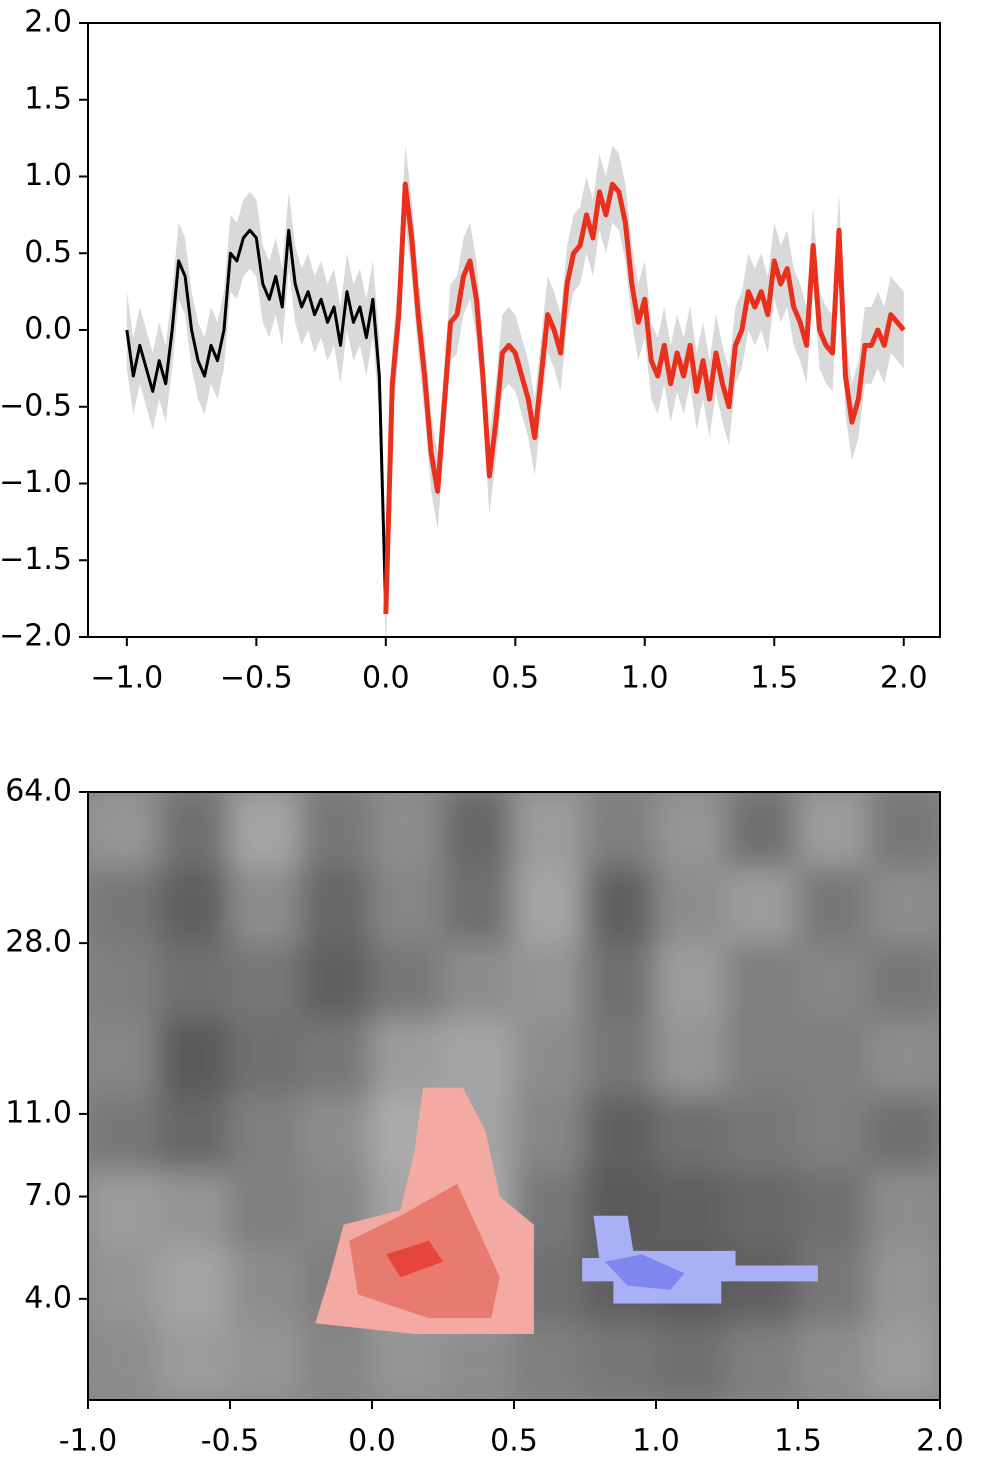 The width and height of the screenshot is (986, 1476). Describe the element at coordinates (38, 942) in the screenshot. I see `y-tick-label: 28.0` at that location.